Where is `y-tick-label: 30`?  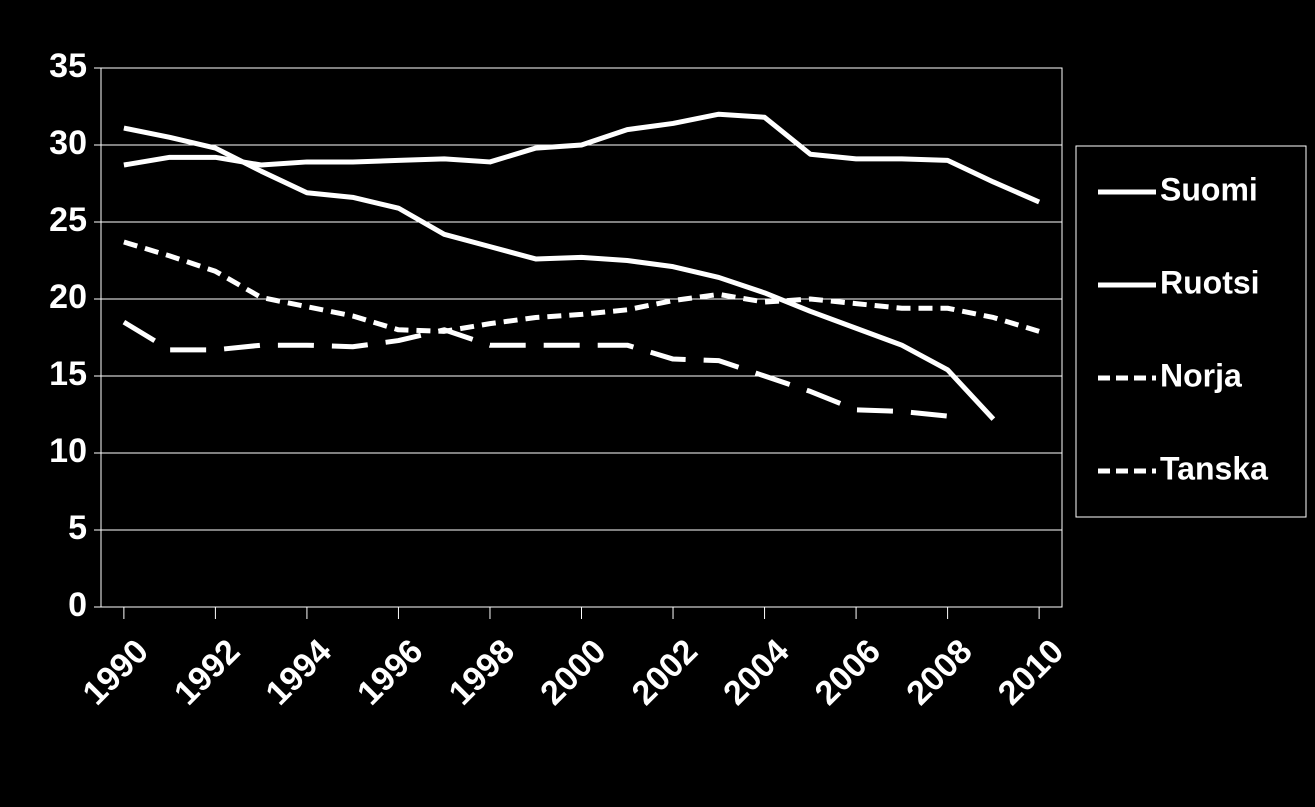
y-tick-label: 30 is located at coordinates (68, 143).